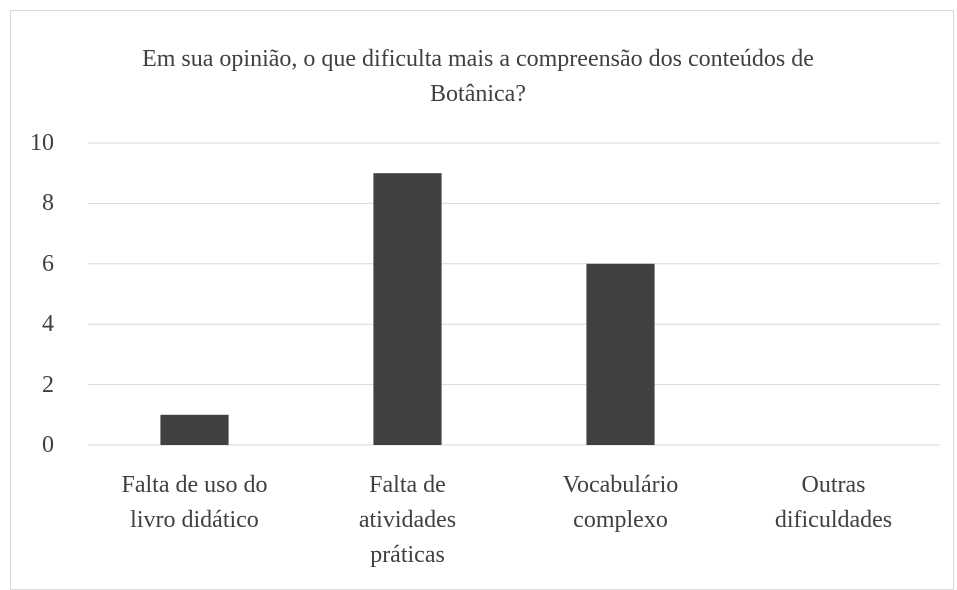 Image resolution: width=957 pixels, height=590 pixels. What do you see at coordinates (833, 502) in the screenshot?
I see `x-tick-label: Outras dificuldades` at bounding box center [833, 502].